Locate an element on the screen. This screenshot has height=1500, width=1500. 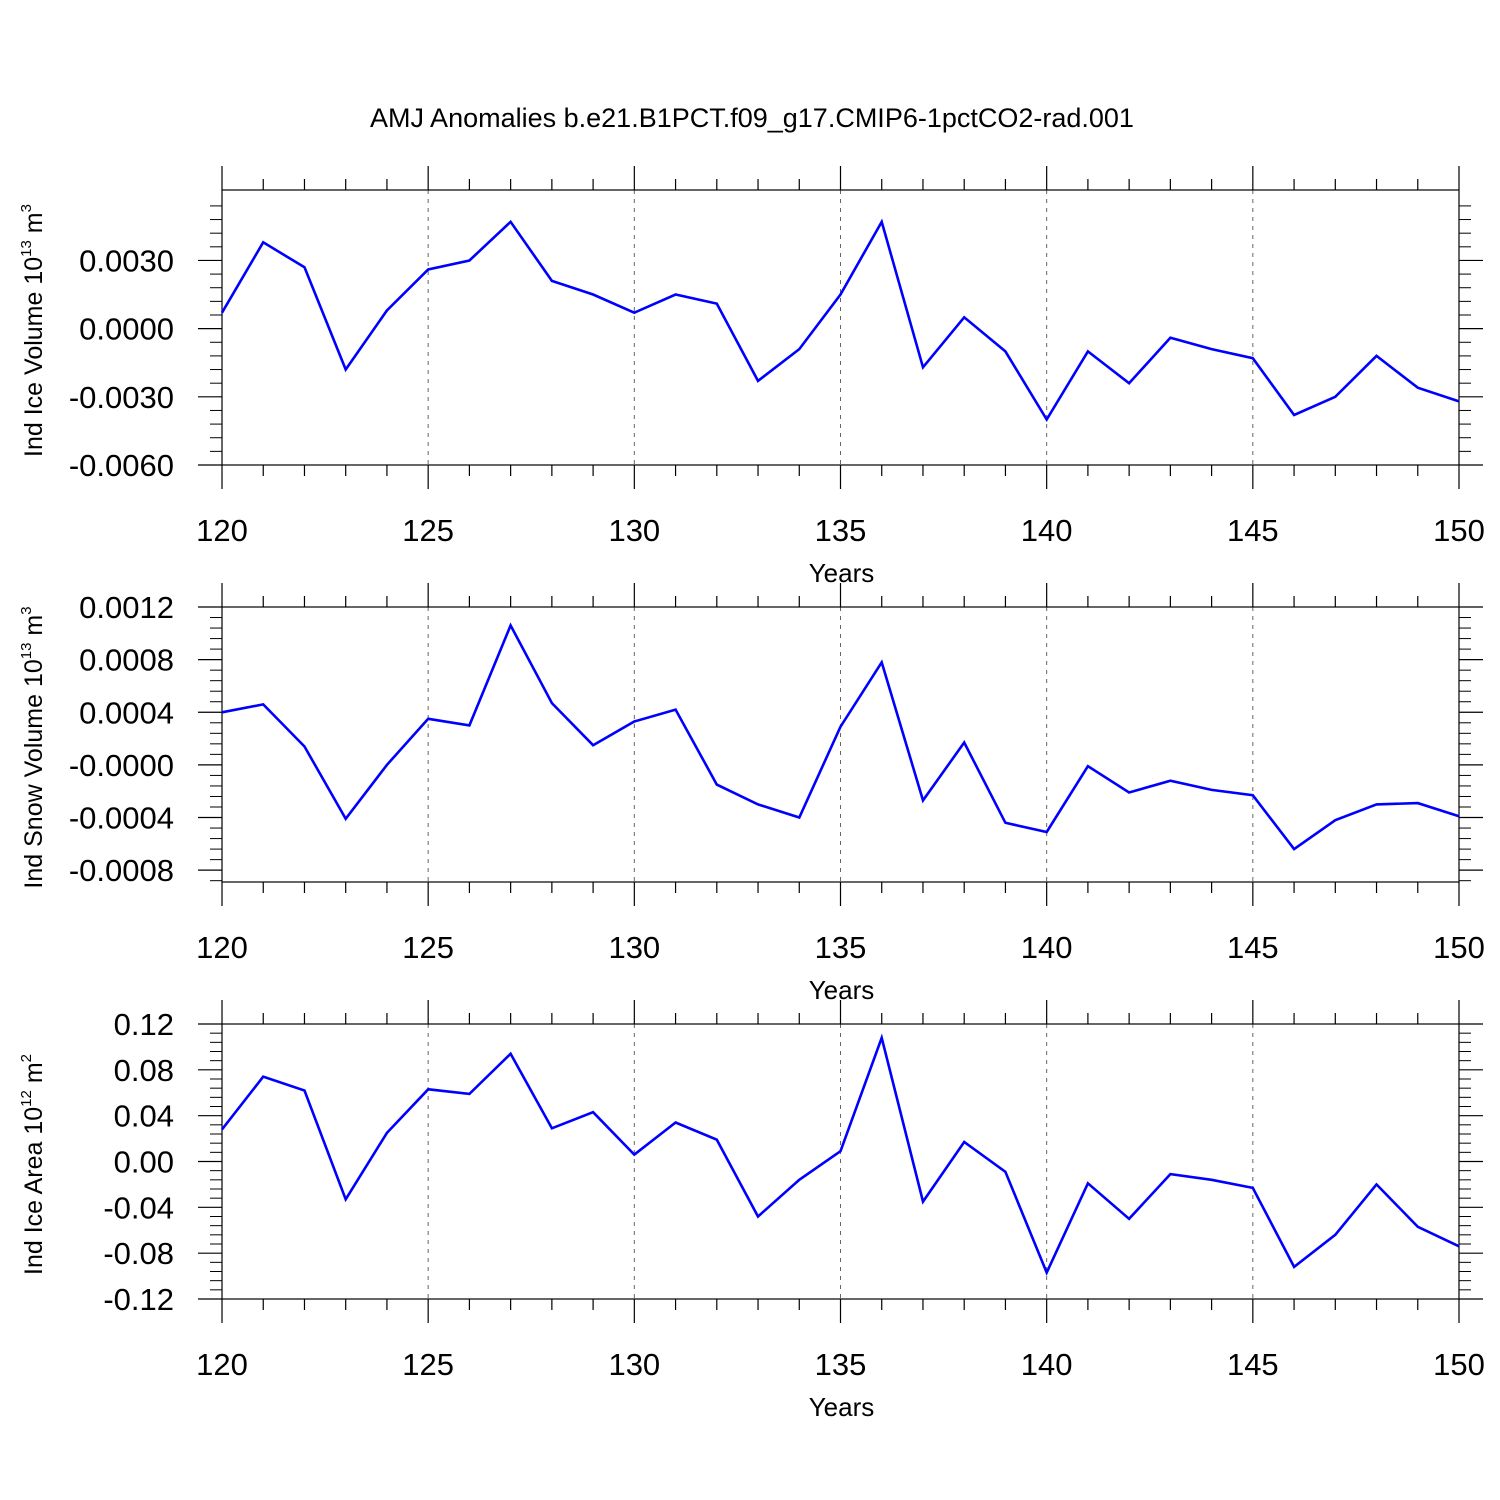
y-axis-label-text: Ind Snow Volume 10 is located at coordinates (34, 773).